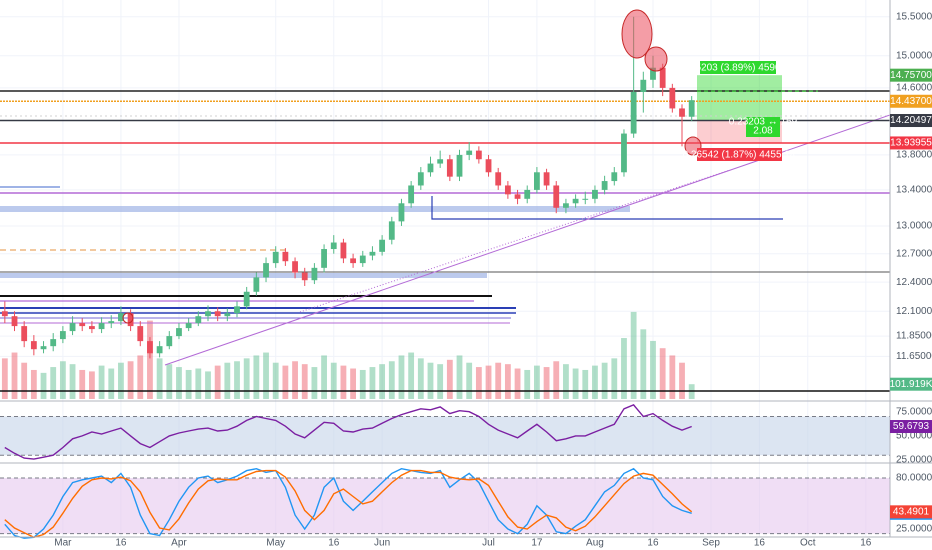 This screenshot has width=932, height=550. Describe the element at coordinates (348, 355) in the screenshot. I see `volume-layer` at that location.